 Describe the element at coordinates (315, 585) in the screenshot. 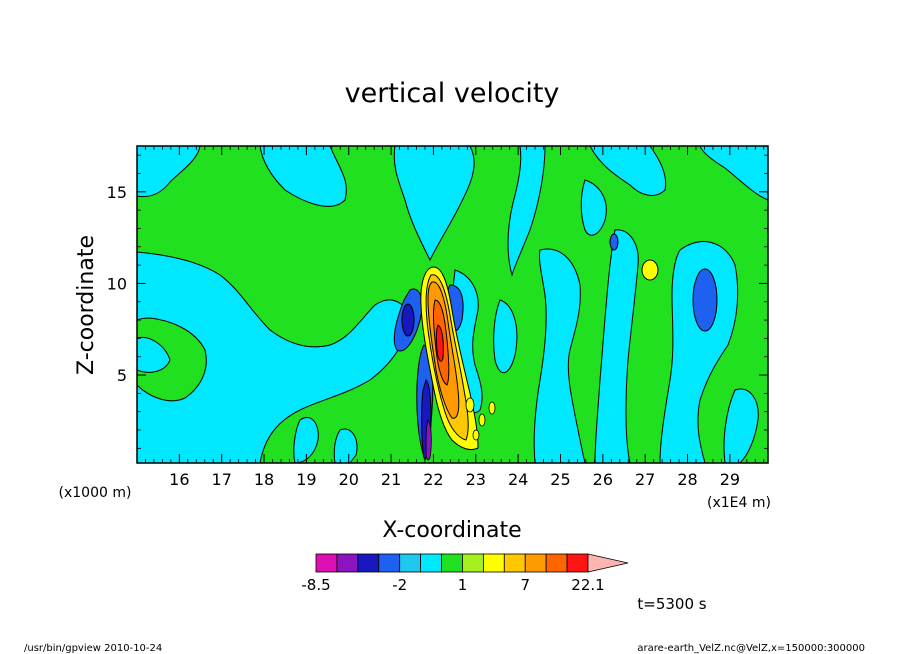

I see `colorbar-label: -8.5` at that location.